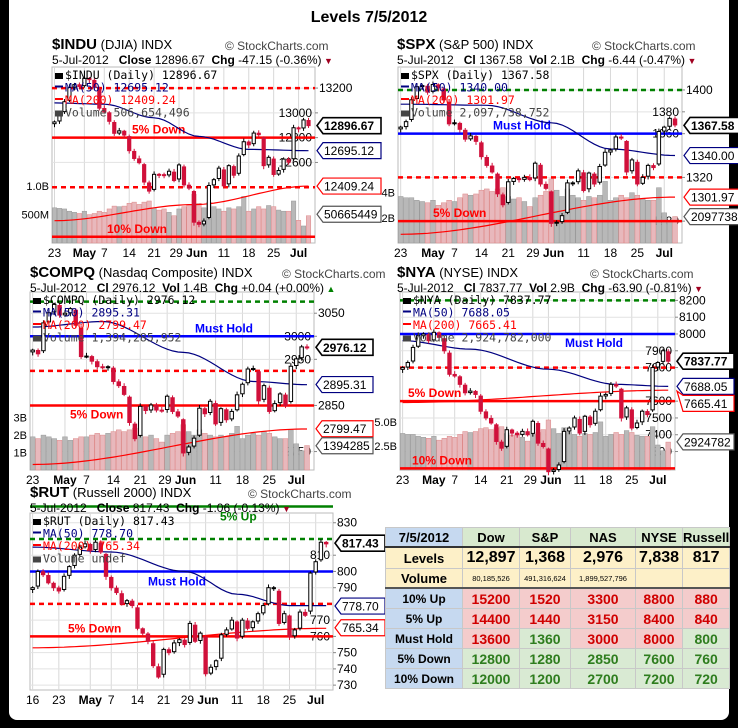  I want to click on x-tick-label: 18, so click(611, 253).